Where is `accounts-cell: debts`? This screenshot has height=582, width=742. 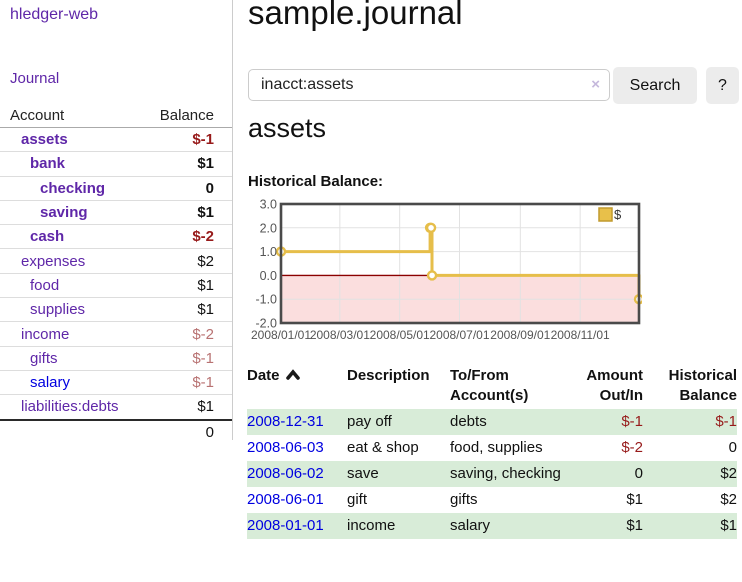
accounts-cell: debts is located at coordinates (468, 421).